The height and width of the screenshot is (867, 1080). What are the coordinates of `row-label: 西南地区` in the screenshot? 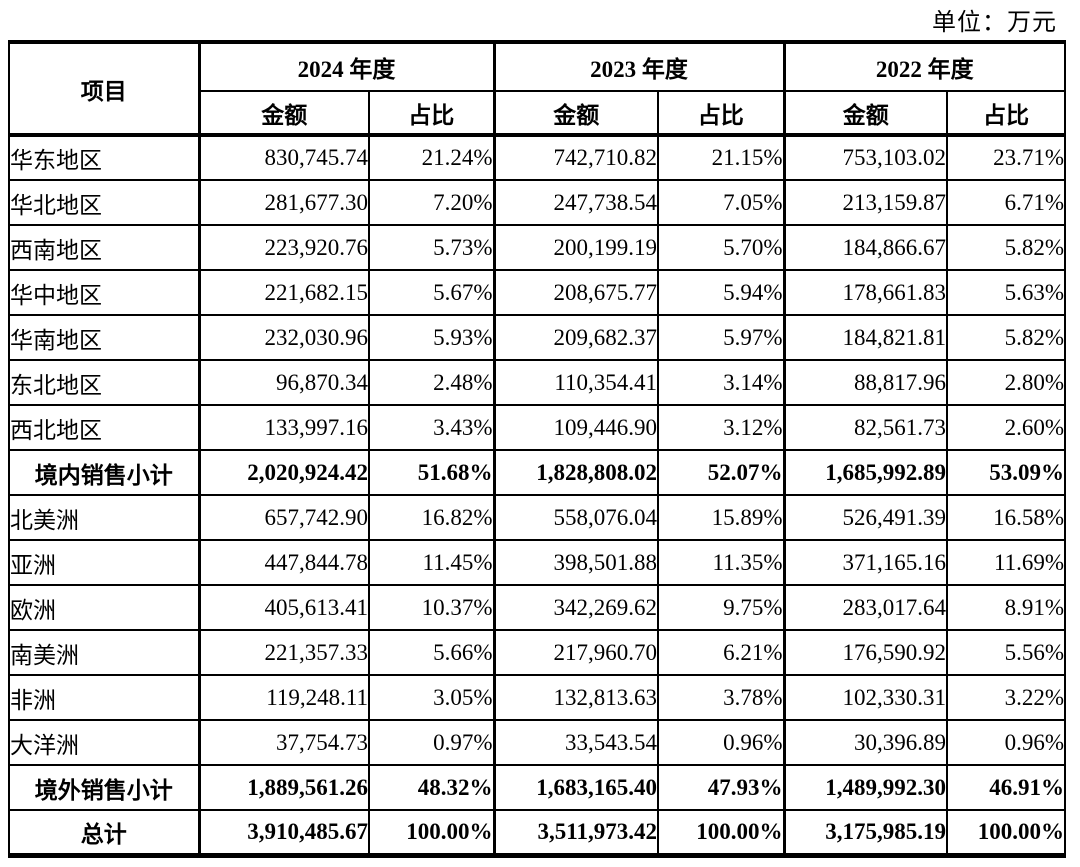 It's located at (104, 247).